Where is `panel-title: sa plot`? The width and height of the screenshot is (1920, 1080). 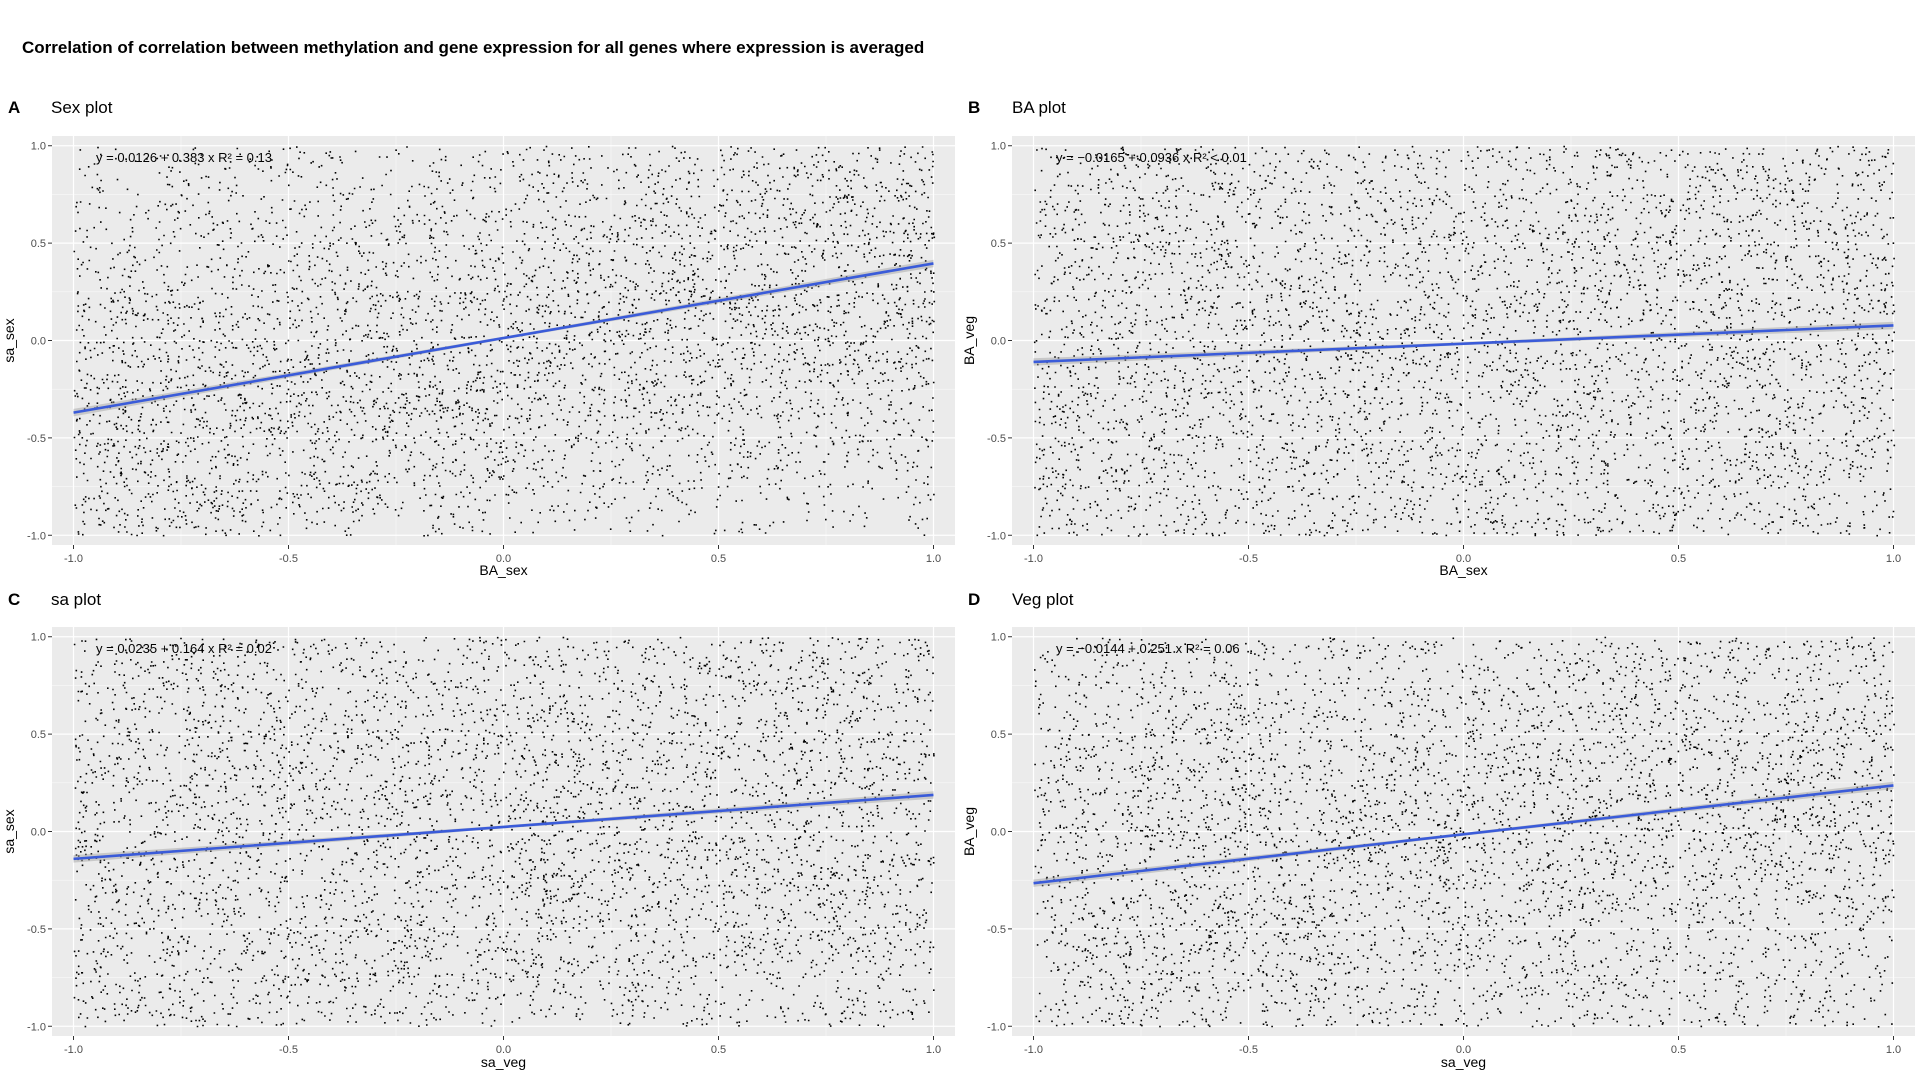
panel-title: sa plot is located at coordinates (76, 599).